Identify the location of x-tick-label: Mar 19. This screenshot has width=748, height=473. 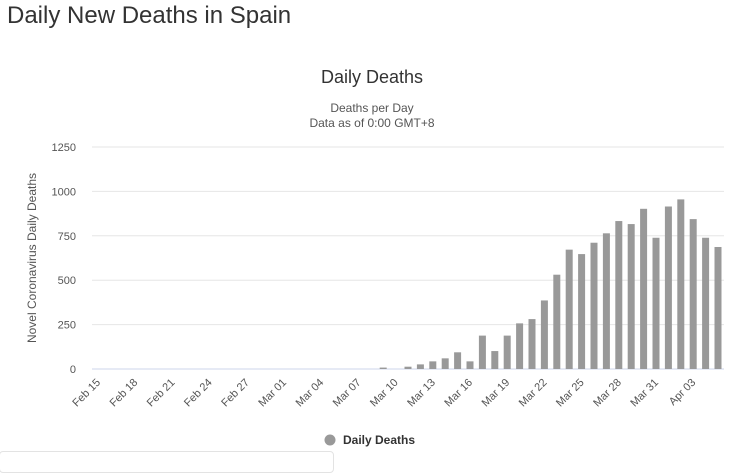
(496, 393).